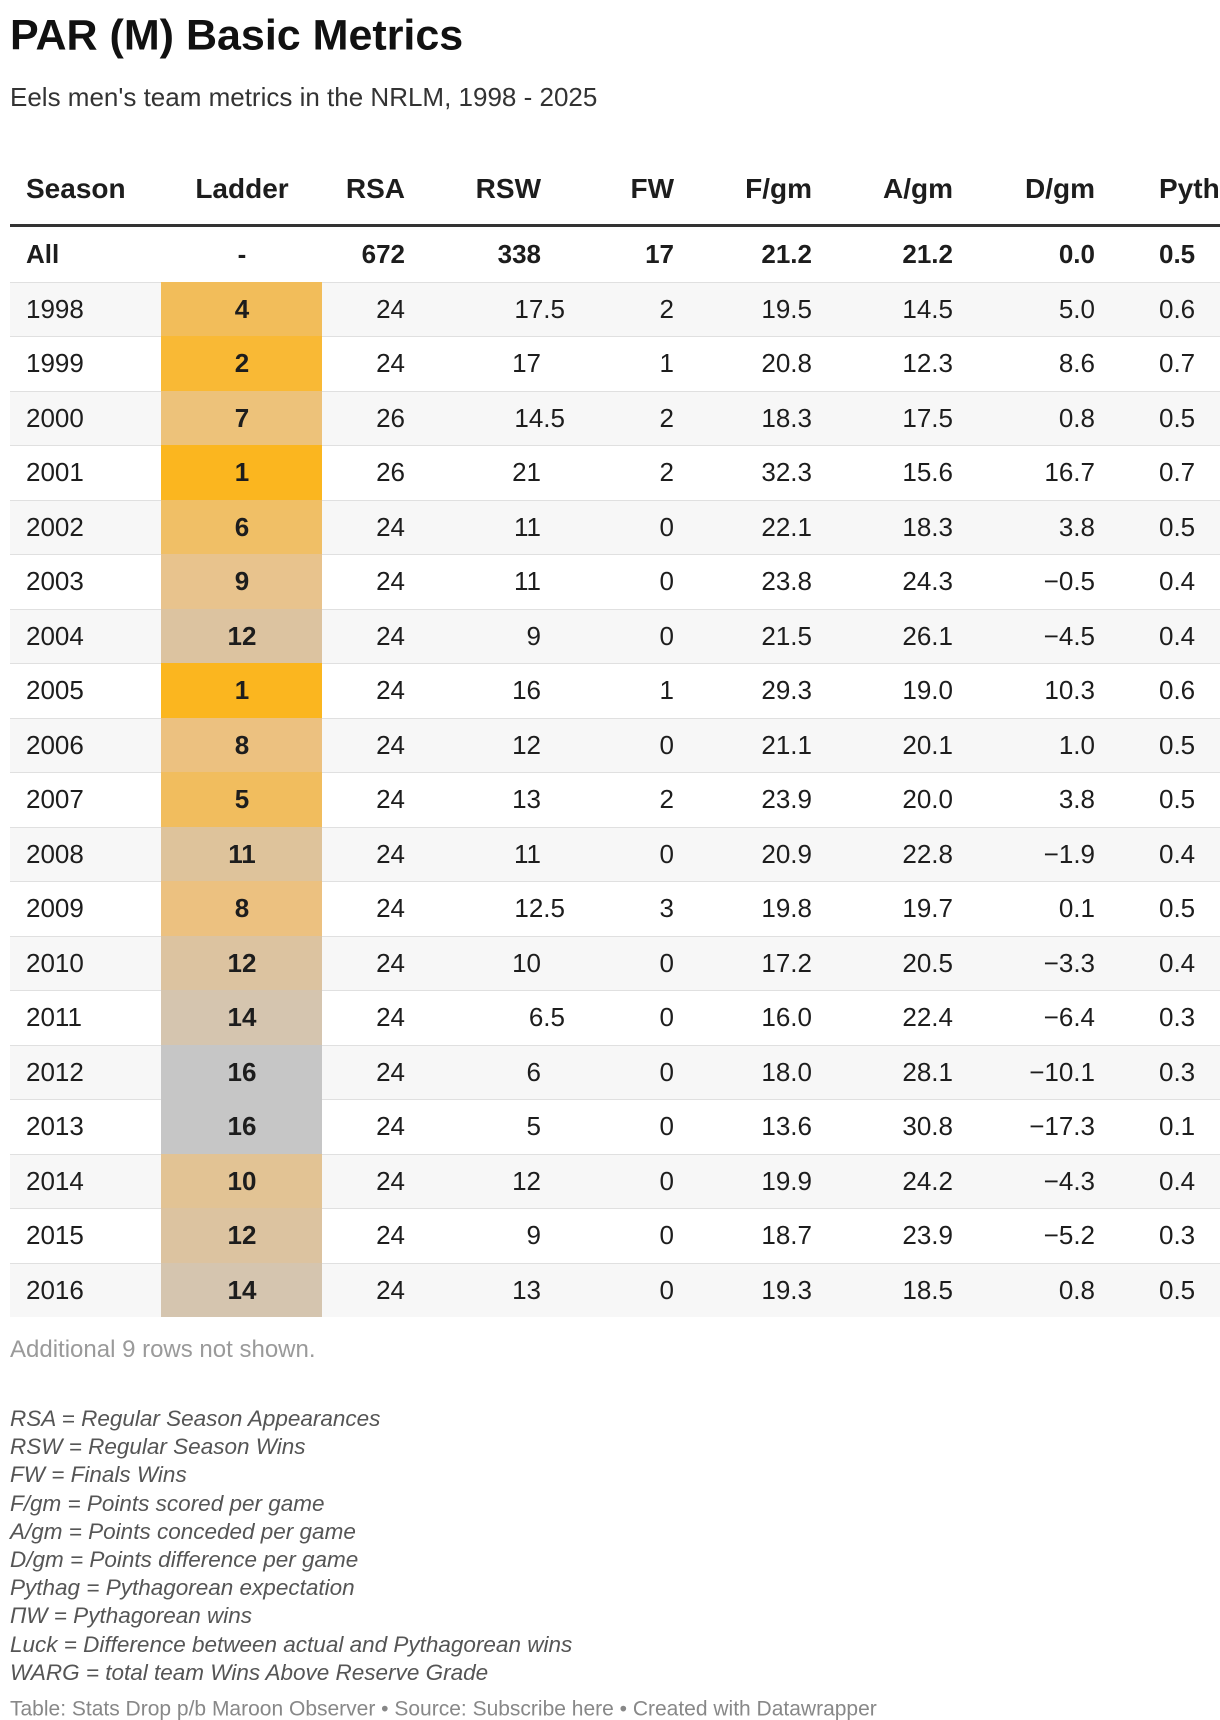  Describe the element at coordinates (659, 254) in the screenshot. I see `cell: 17` at that location.